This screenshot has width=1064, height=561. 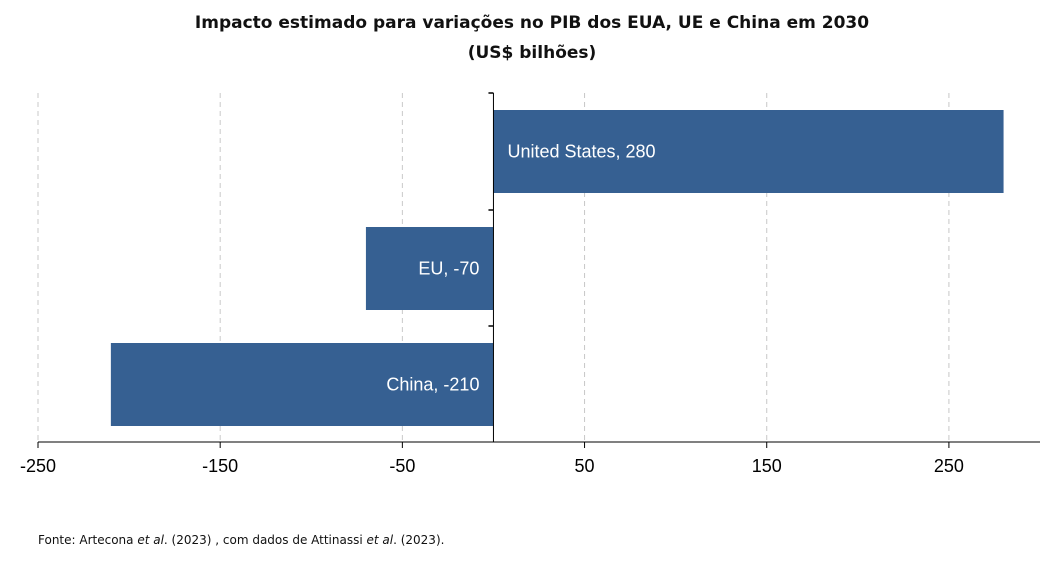 What do you see at coordinates (419, 540) in the screenshot?
I see `footnote-text-3: . (2023).` at bounding box center [419, 540].